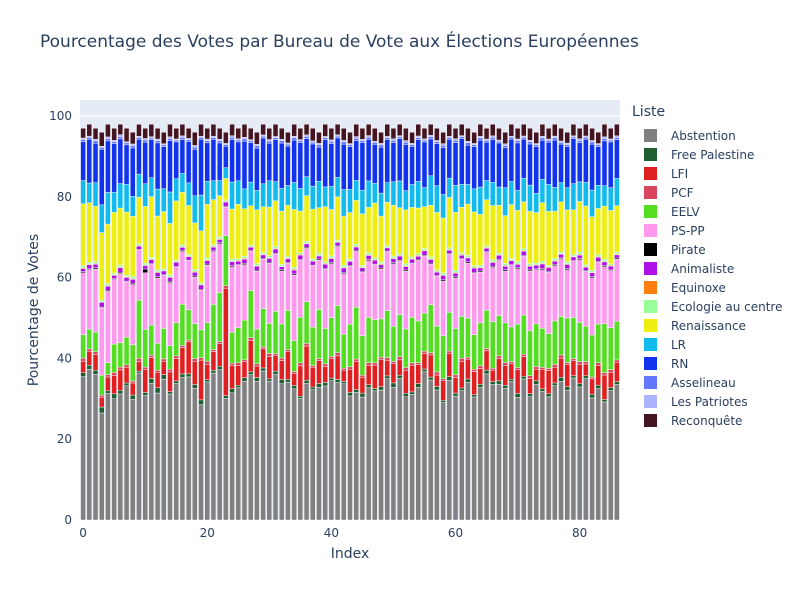 The image size is (800, 600). I want to click on legend-item: Animaliste, so click(716, 268).